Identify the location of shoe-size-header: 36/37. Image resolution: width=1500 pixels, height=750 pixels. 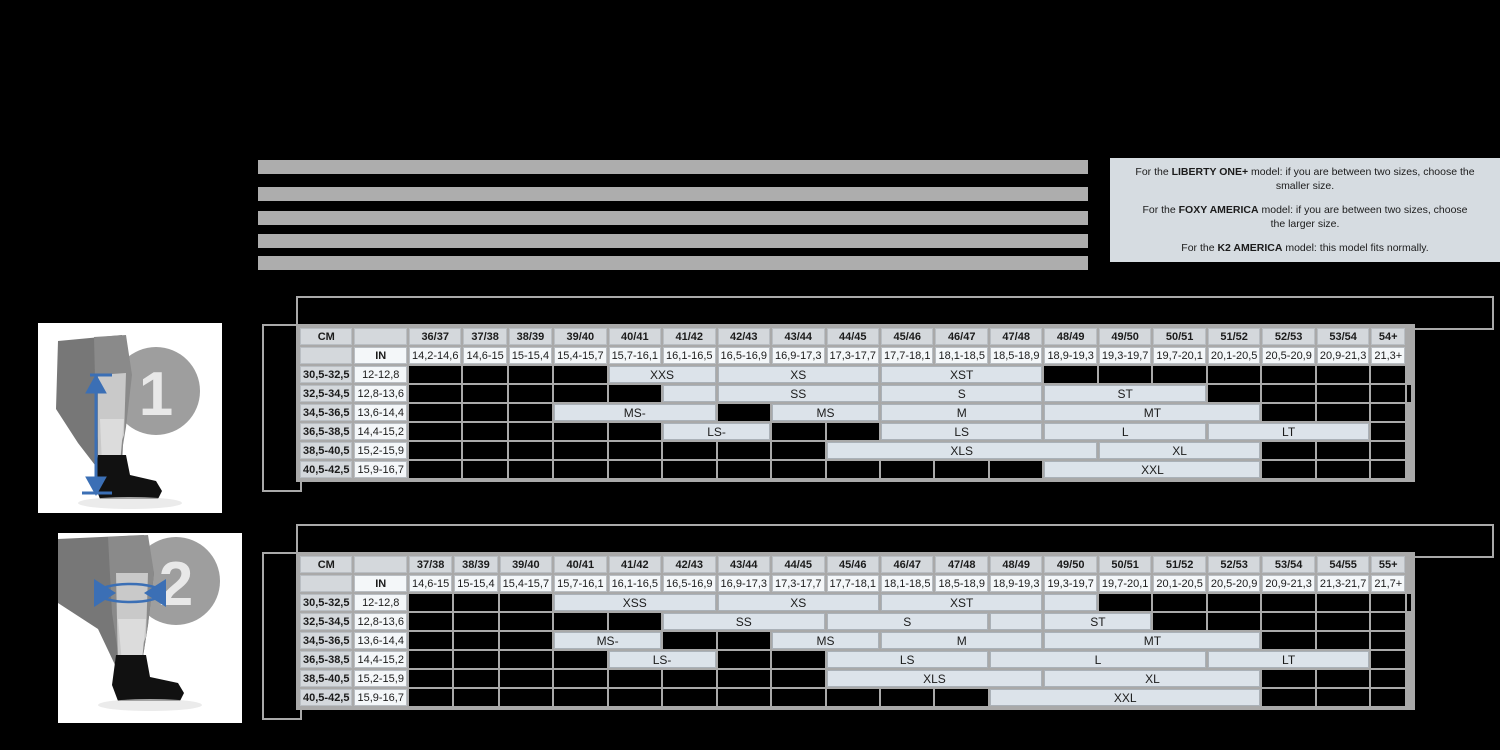
(435, 336).